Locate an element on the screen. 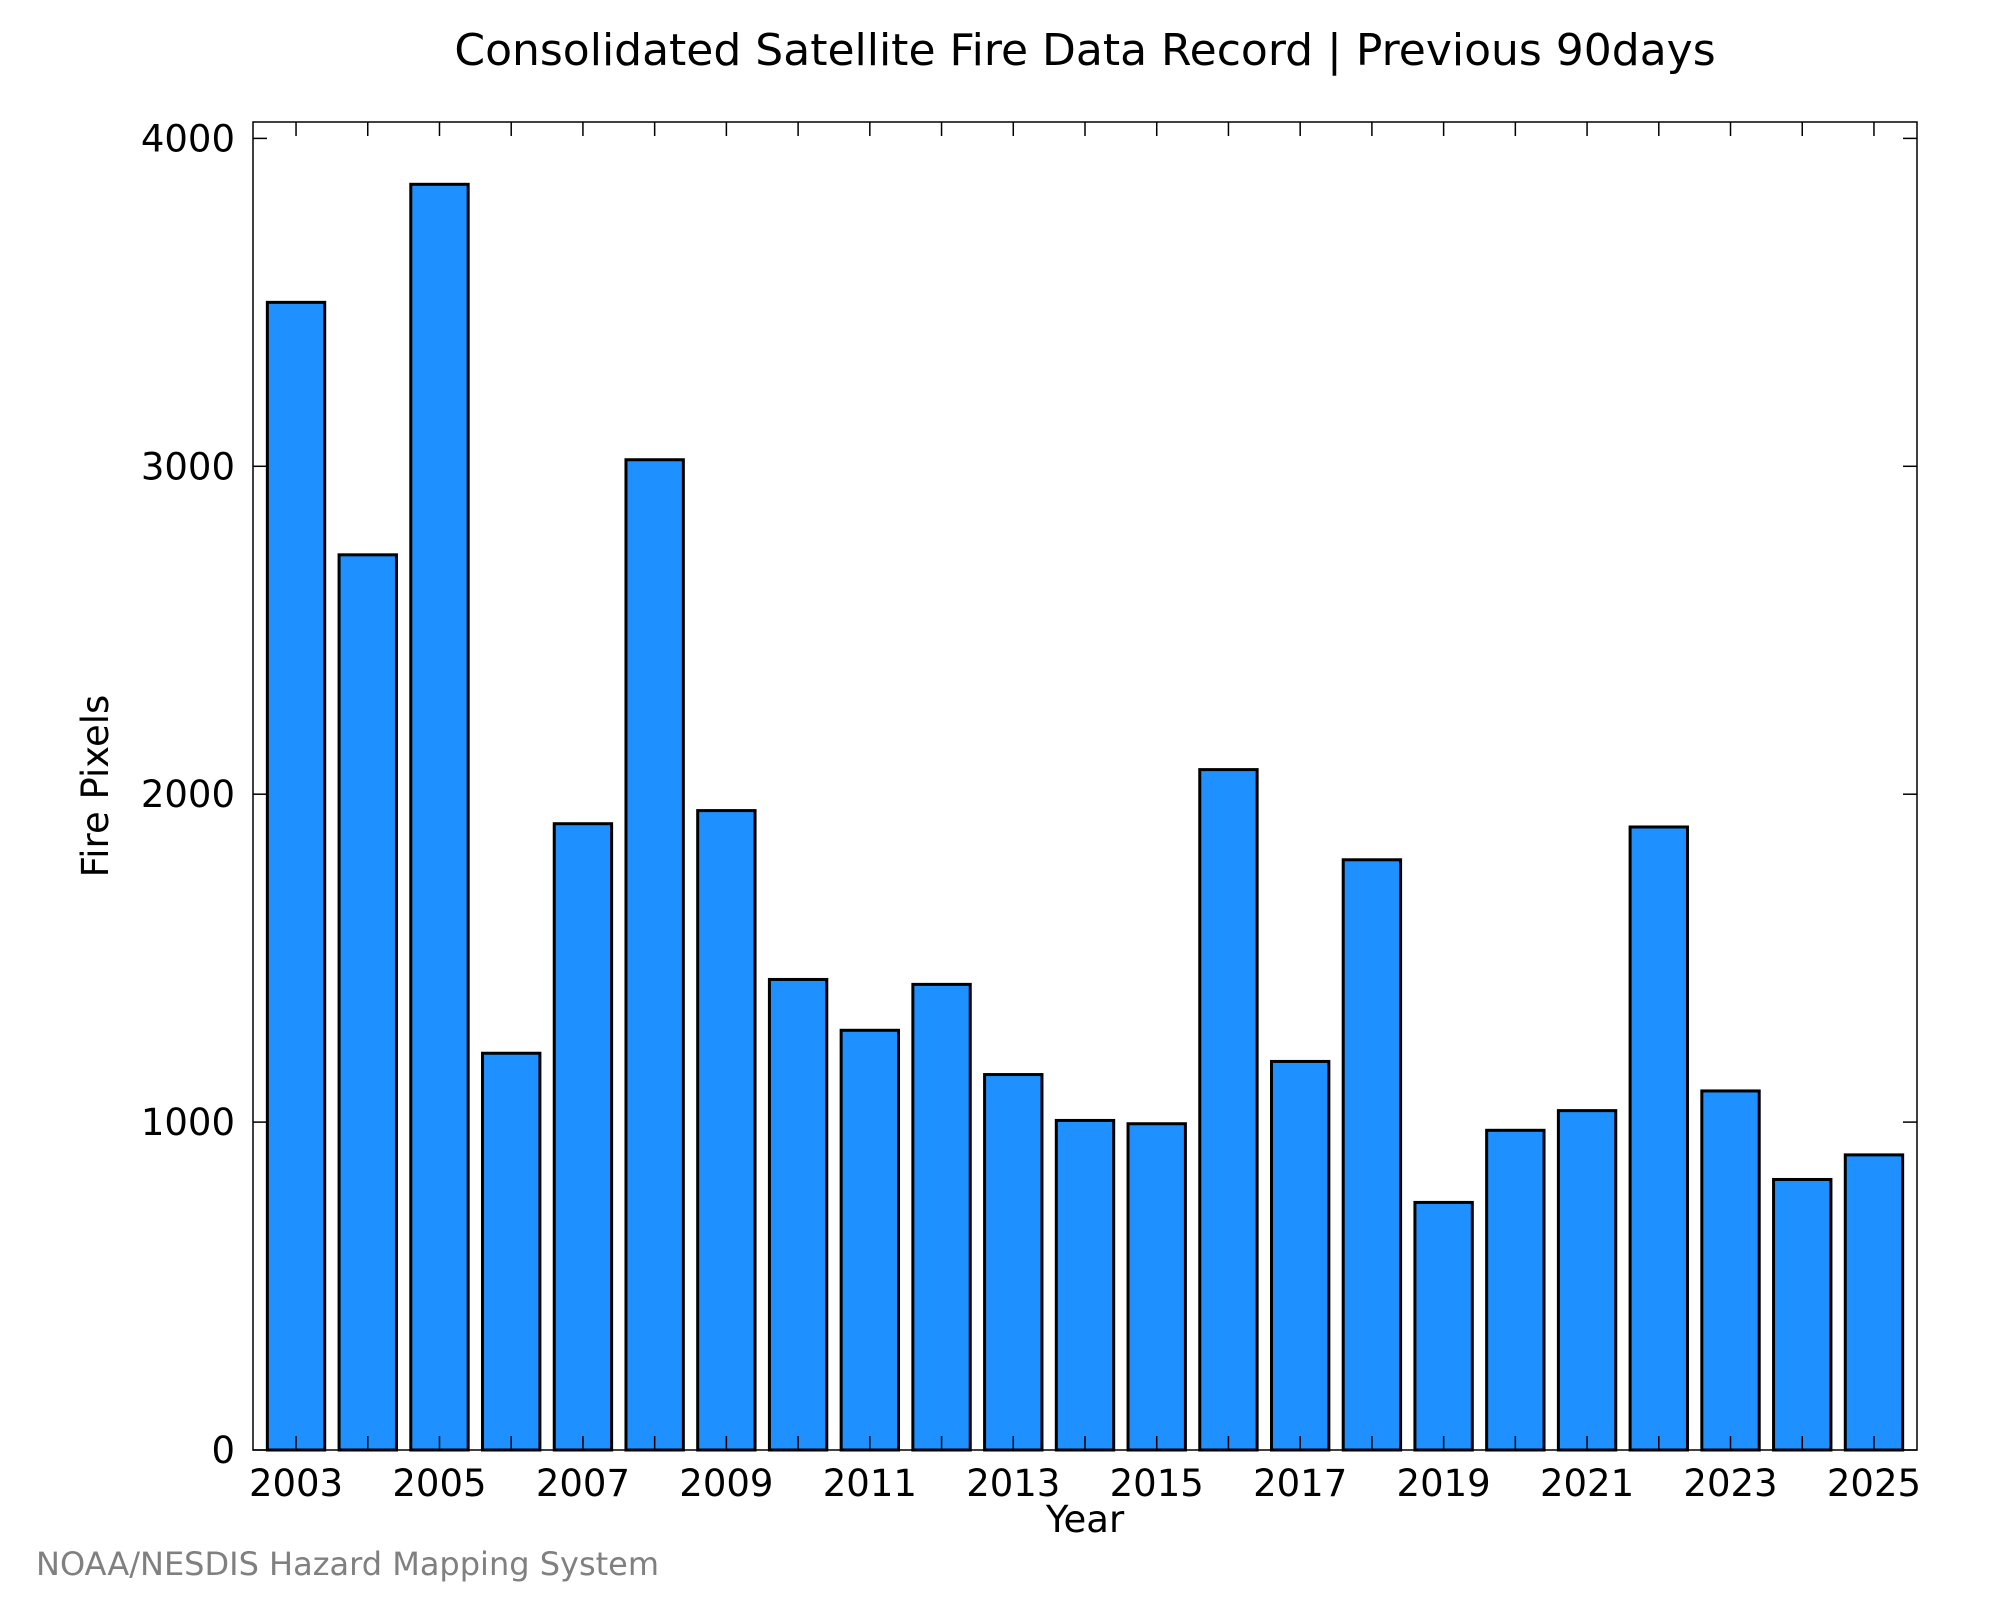 The image size is (2000, 1600). bar-2012 is located at coordinates (941, 1217).